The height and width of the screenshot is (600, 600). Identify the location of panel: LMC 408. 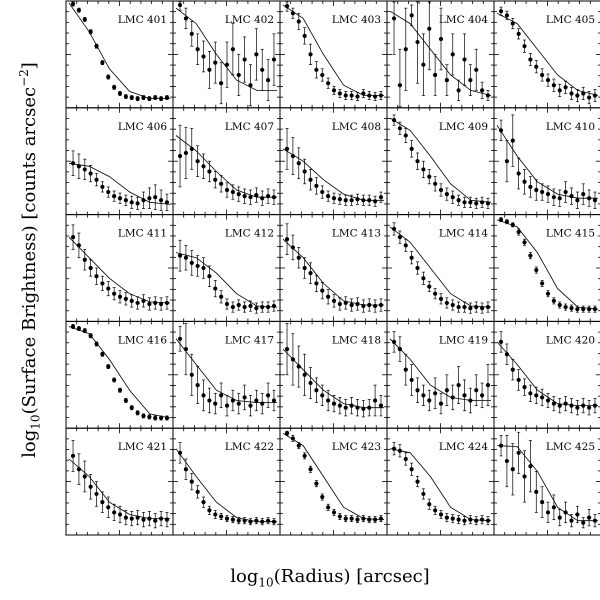
(333, 161).